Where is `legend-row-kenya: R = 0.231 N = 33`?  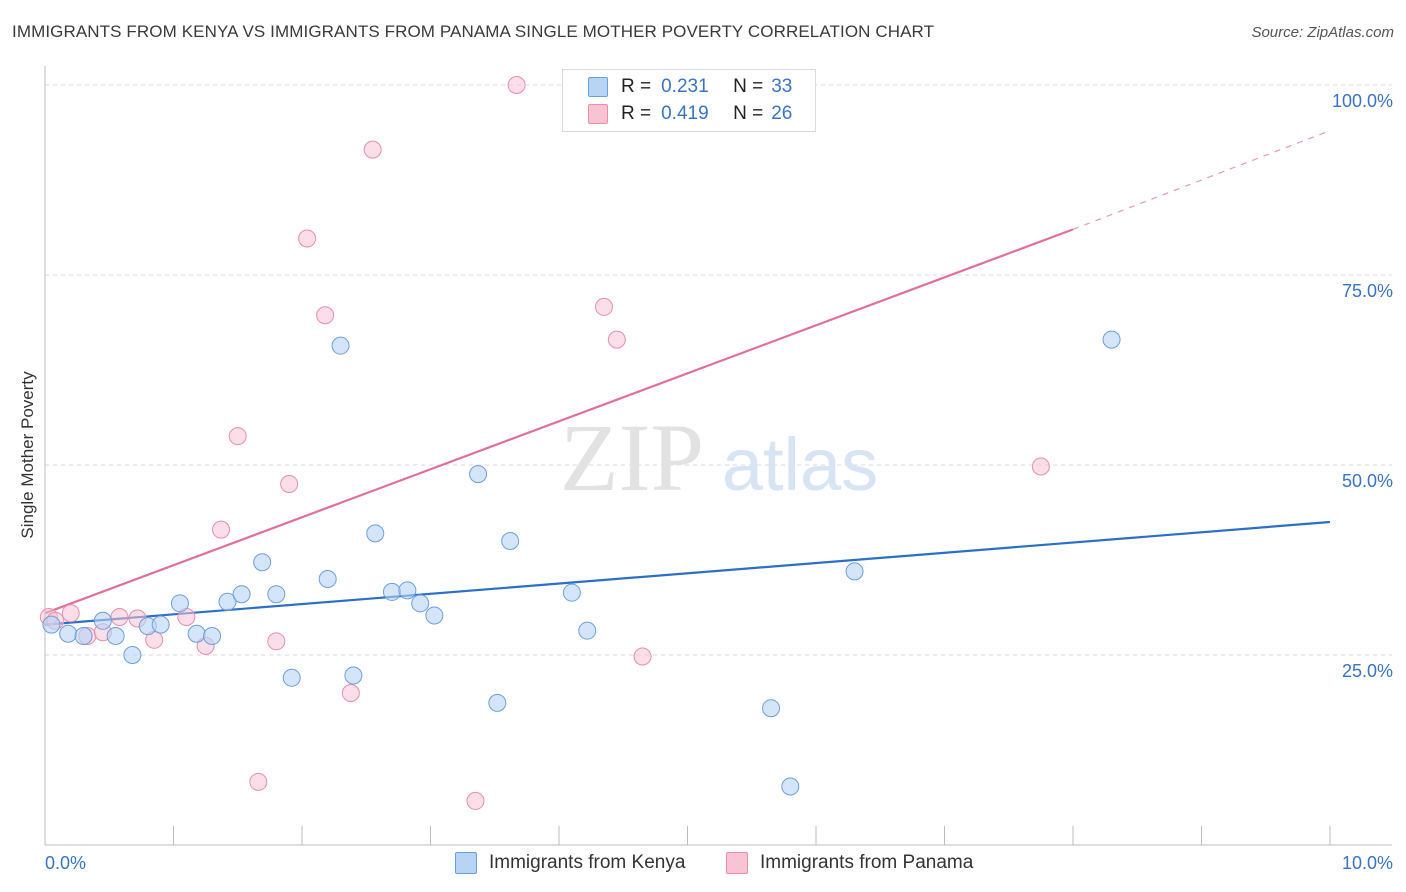 legend-row-kenya: R = 0.231 N = 33 is located at coordinates (690, 87).